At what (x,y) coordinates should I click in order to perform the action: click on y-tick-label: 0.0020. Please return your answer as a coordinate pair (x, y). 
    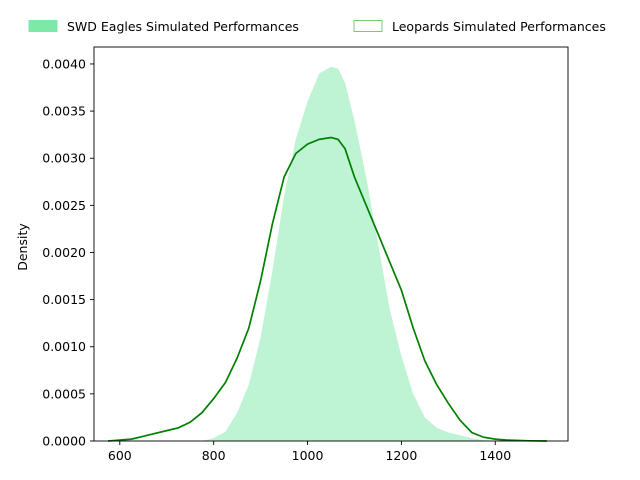
    Looking at the image, I should click on (64, 252).